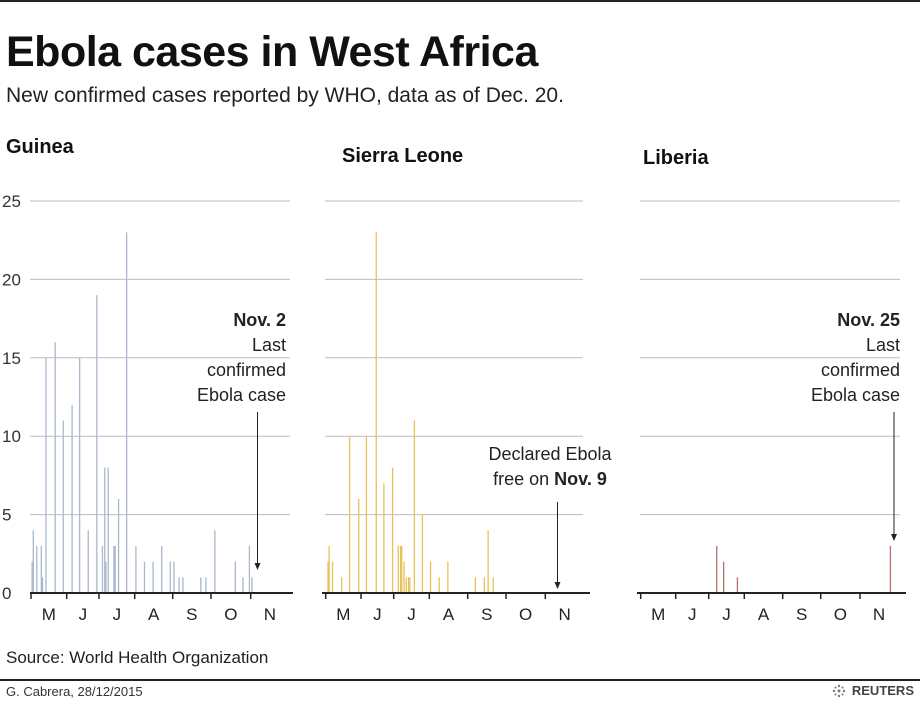  I want to click on reuters-logo-text: REUTERS, so click(882, 690).